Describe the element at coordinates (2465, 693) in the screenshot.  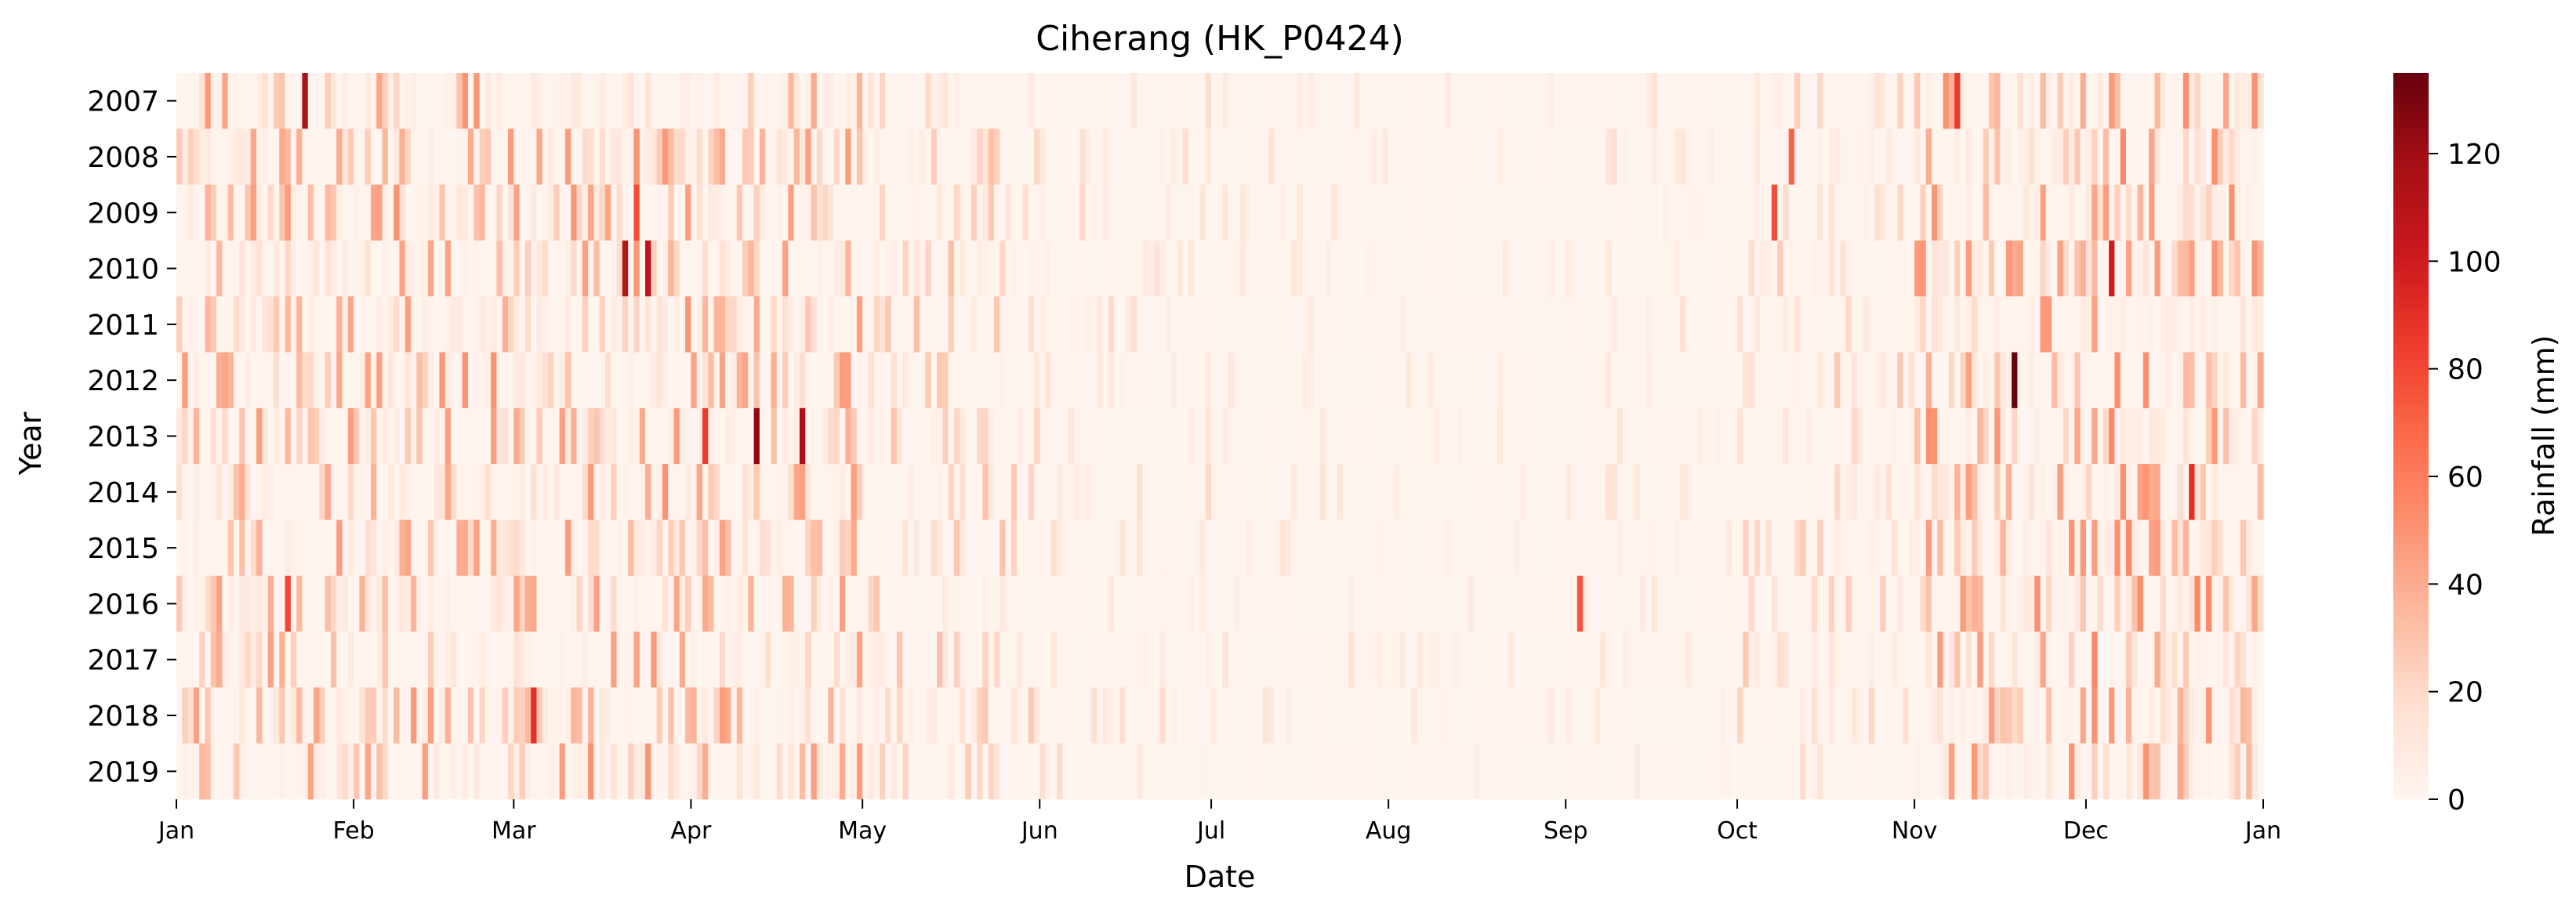
I see `colorbar-tick-label: 20` at that location.